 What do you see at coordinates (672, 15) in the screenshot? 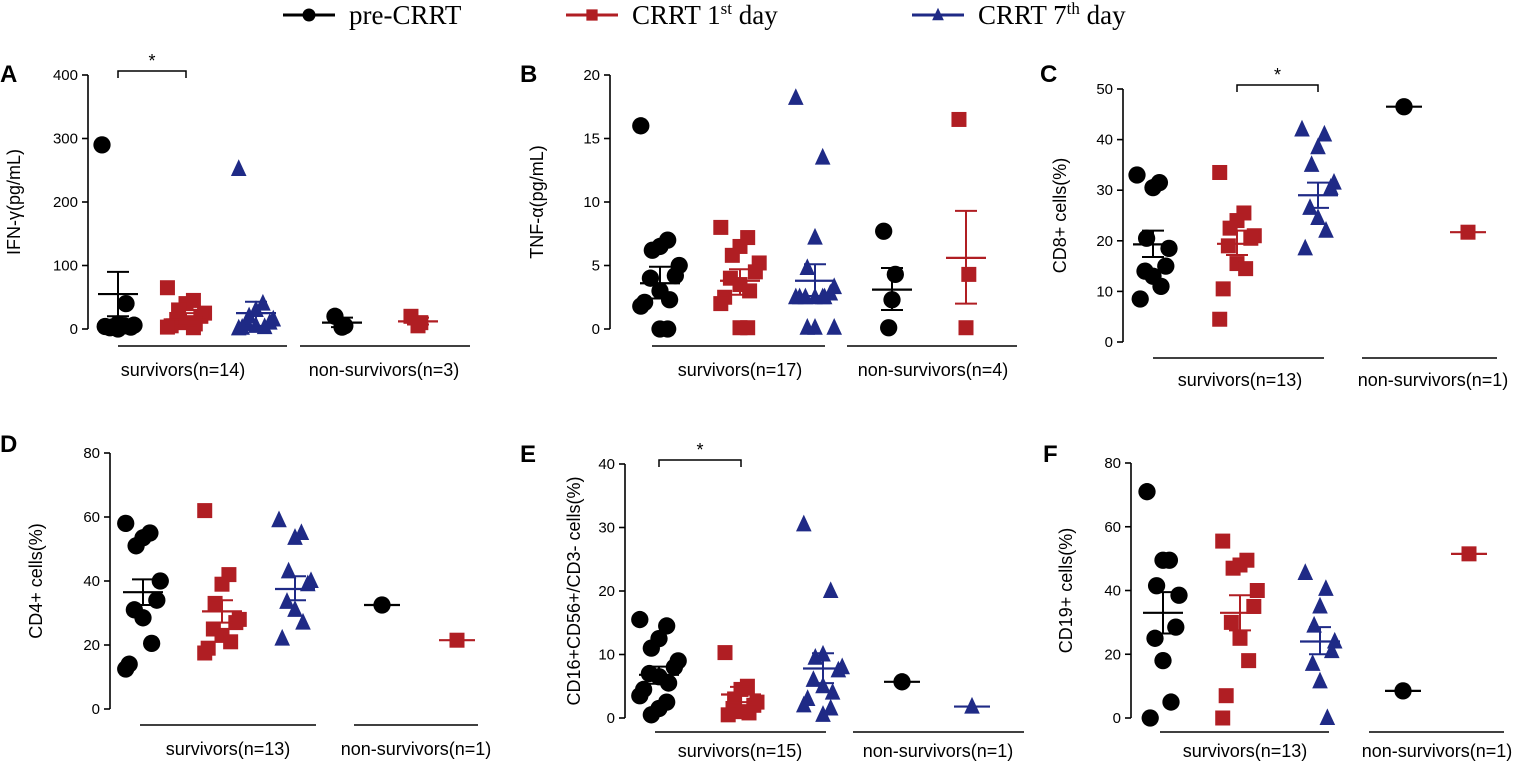
I see `legend-item-crrt-1st-day: CRRT 1st day` at bounding box center [672, 15].